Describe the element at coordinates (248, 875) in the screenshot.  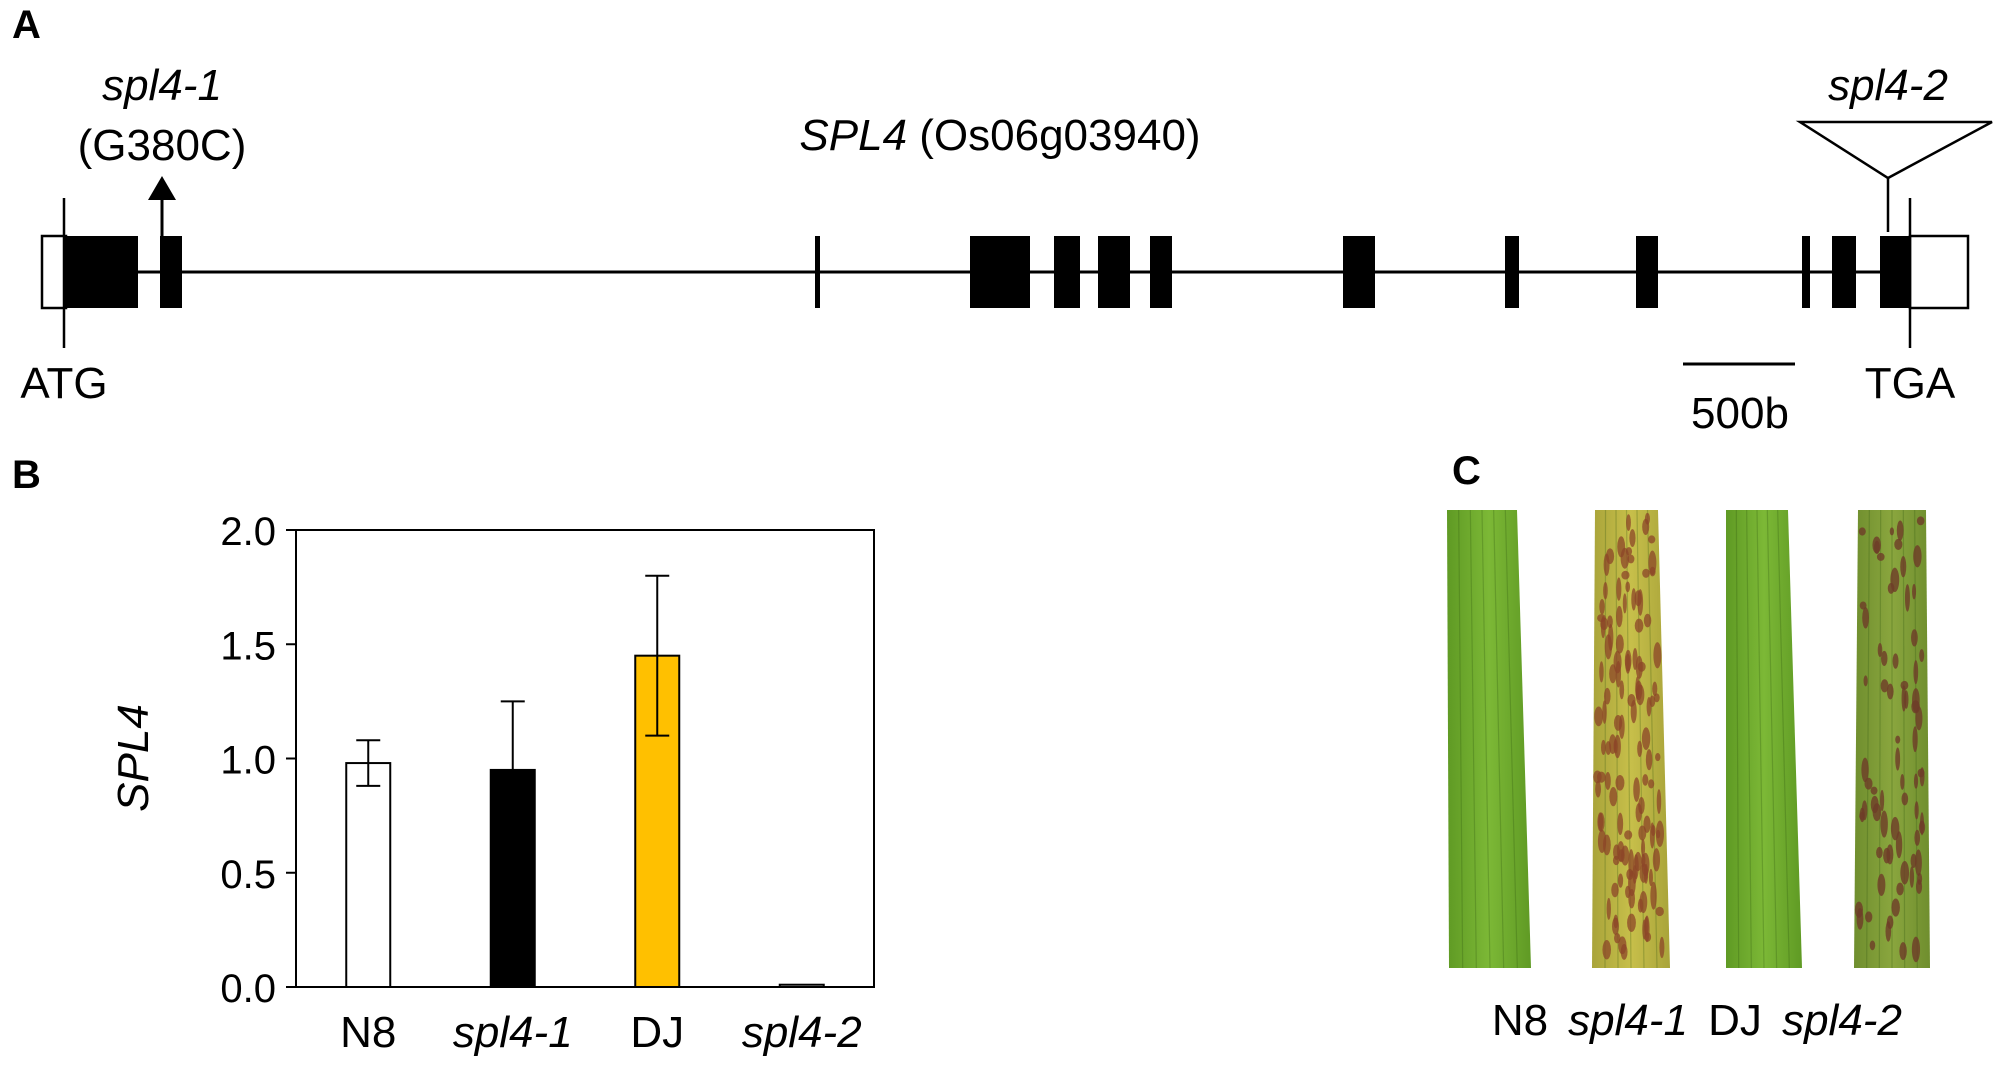
I see `y-tick-label: 0.5` at that location.